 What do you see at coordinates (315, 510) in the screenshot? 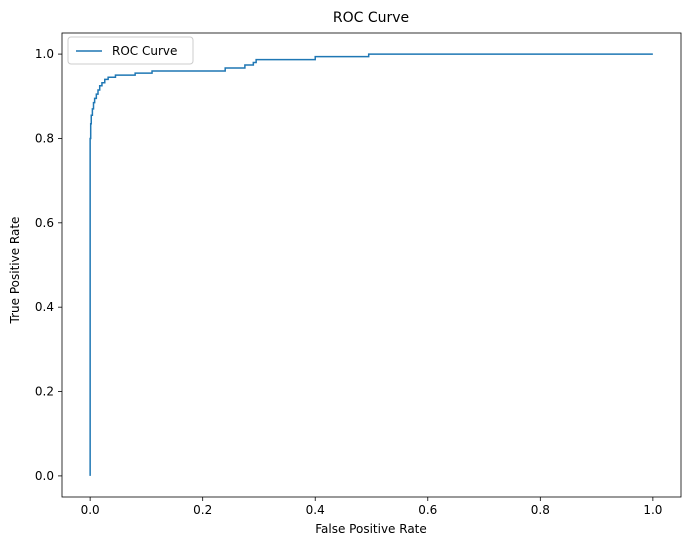
I see `x-tick-label: 0.4` at bounding box center [315, 510].